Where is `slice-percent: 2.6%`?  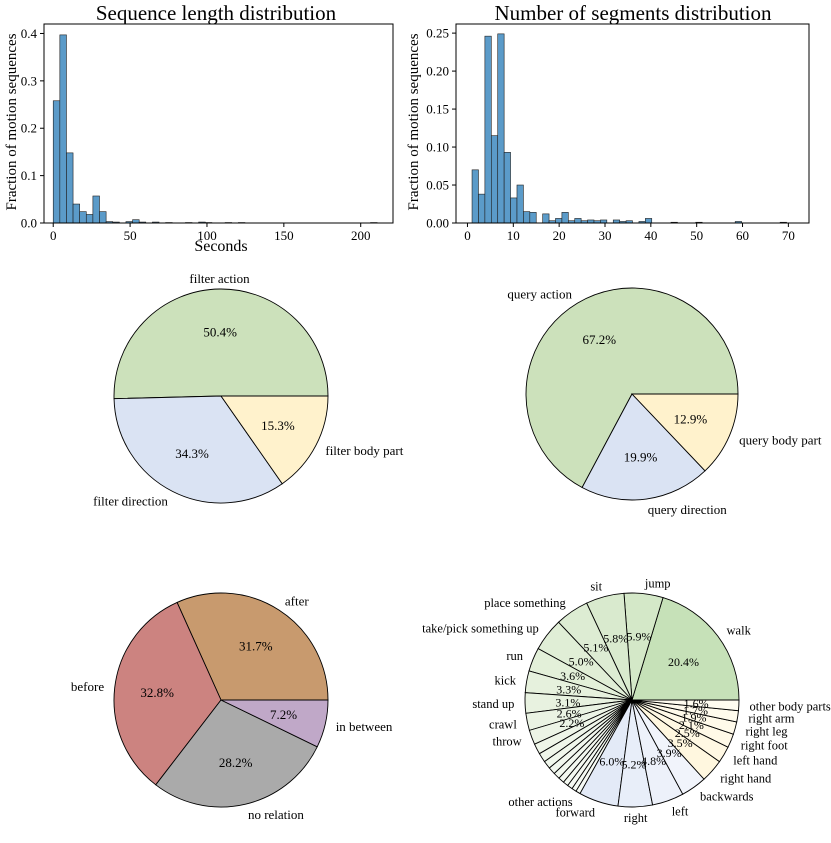 slice-percent: 2.6% is located at coordinates (569, 714).